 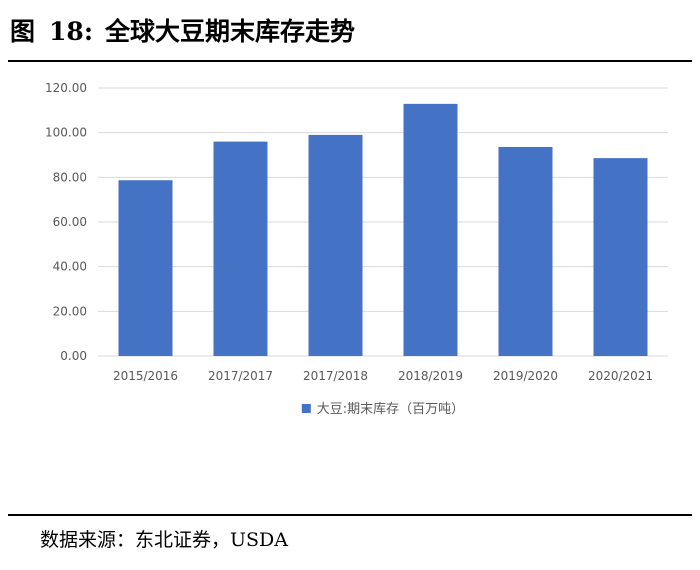 I want to click on figure-number: 18, so click(x=66, y=31).